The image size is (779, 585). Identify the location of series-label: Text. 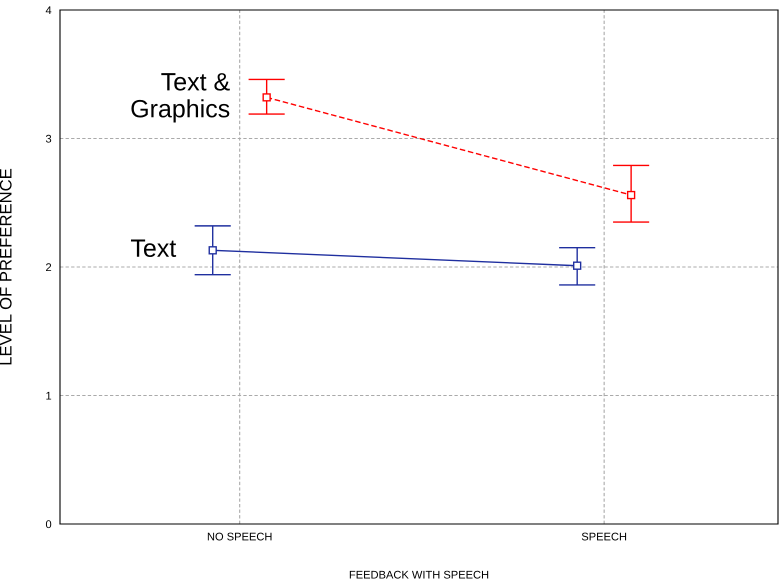
(153, 249).